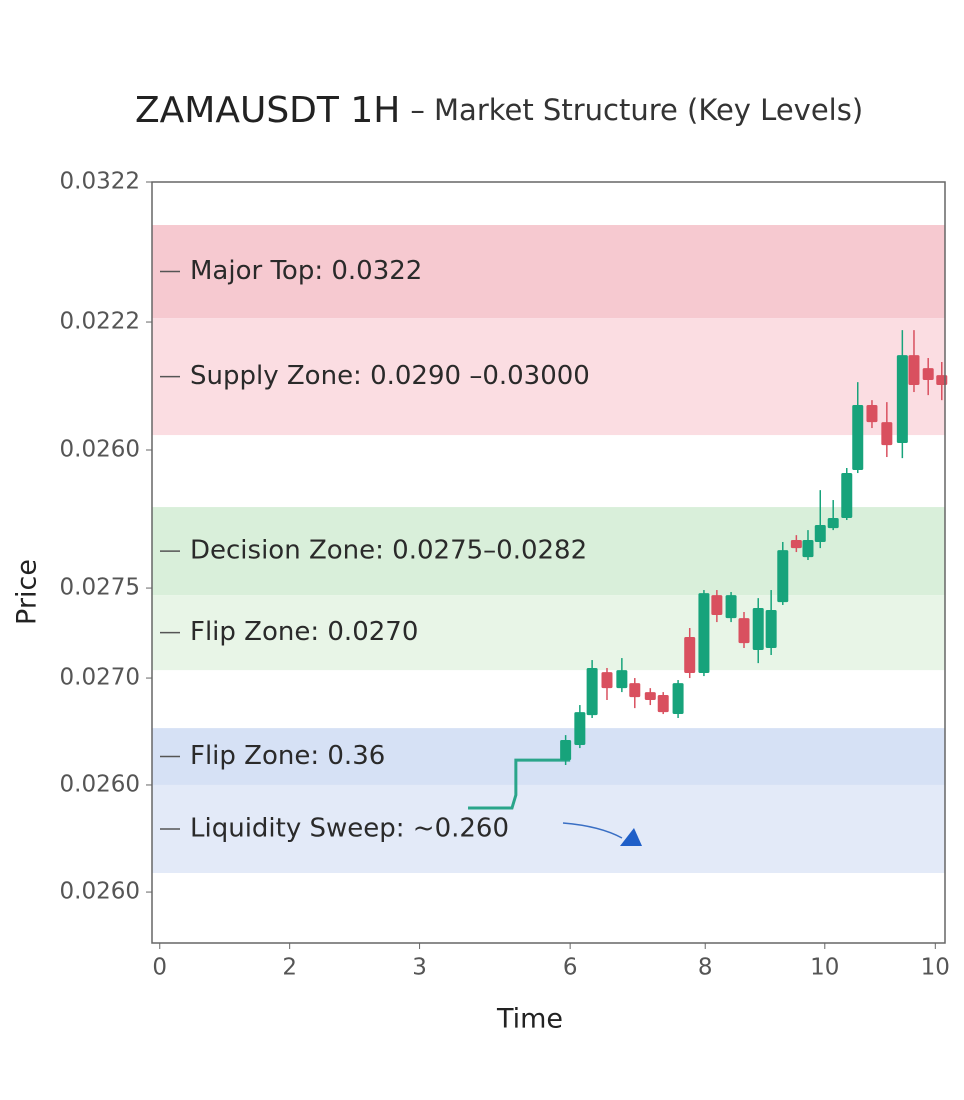 This screenshot has height=1100, width=964. I want to click on zone-label: Major Top: 0.0322, so click(306, 271).